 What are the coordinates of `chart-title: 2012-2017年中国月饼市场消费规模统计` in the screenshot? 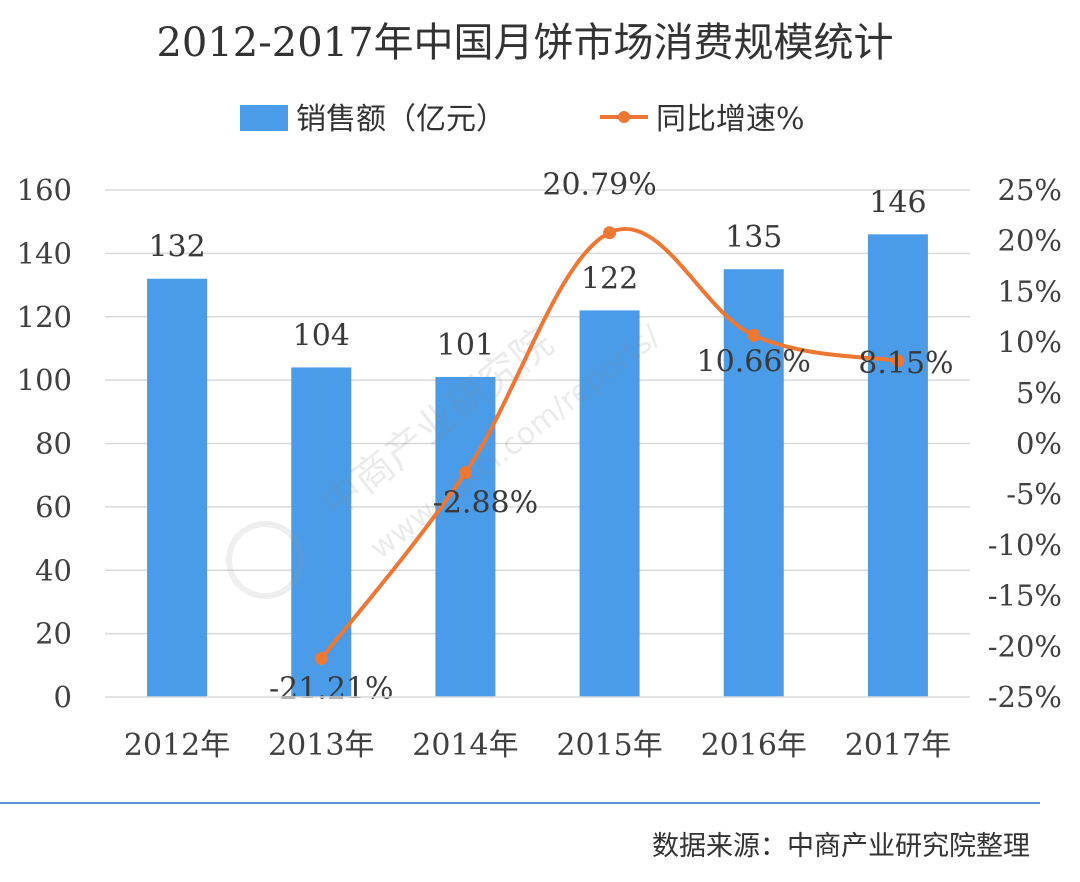 It's located at (524, 43).